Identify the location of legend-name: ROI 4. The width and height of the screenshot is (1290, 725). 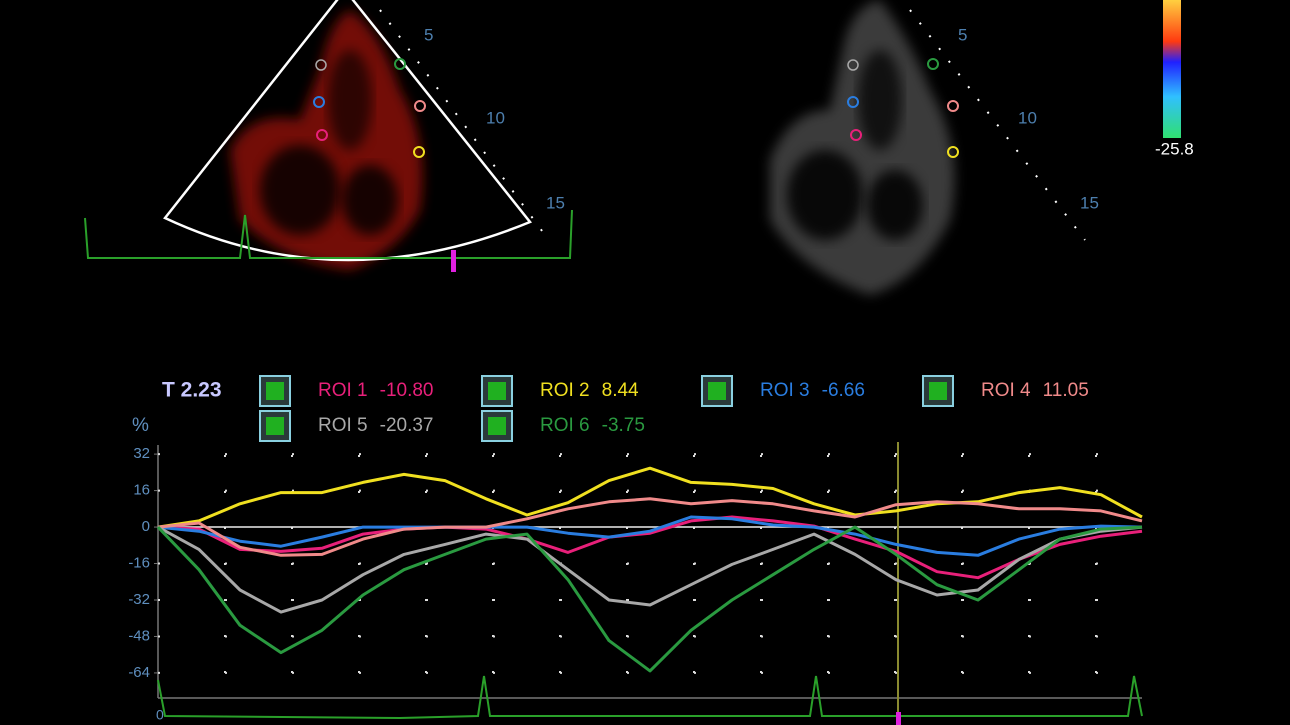
(1006, 390).